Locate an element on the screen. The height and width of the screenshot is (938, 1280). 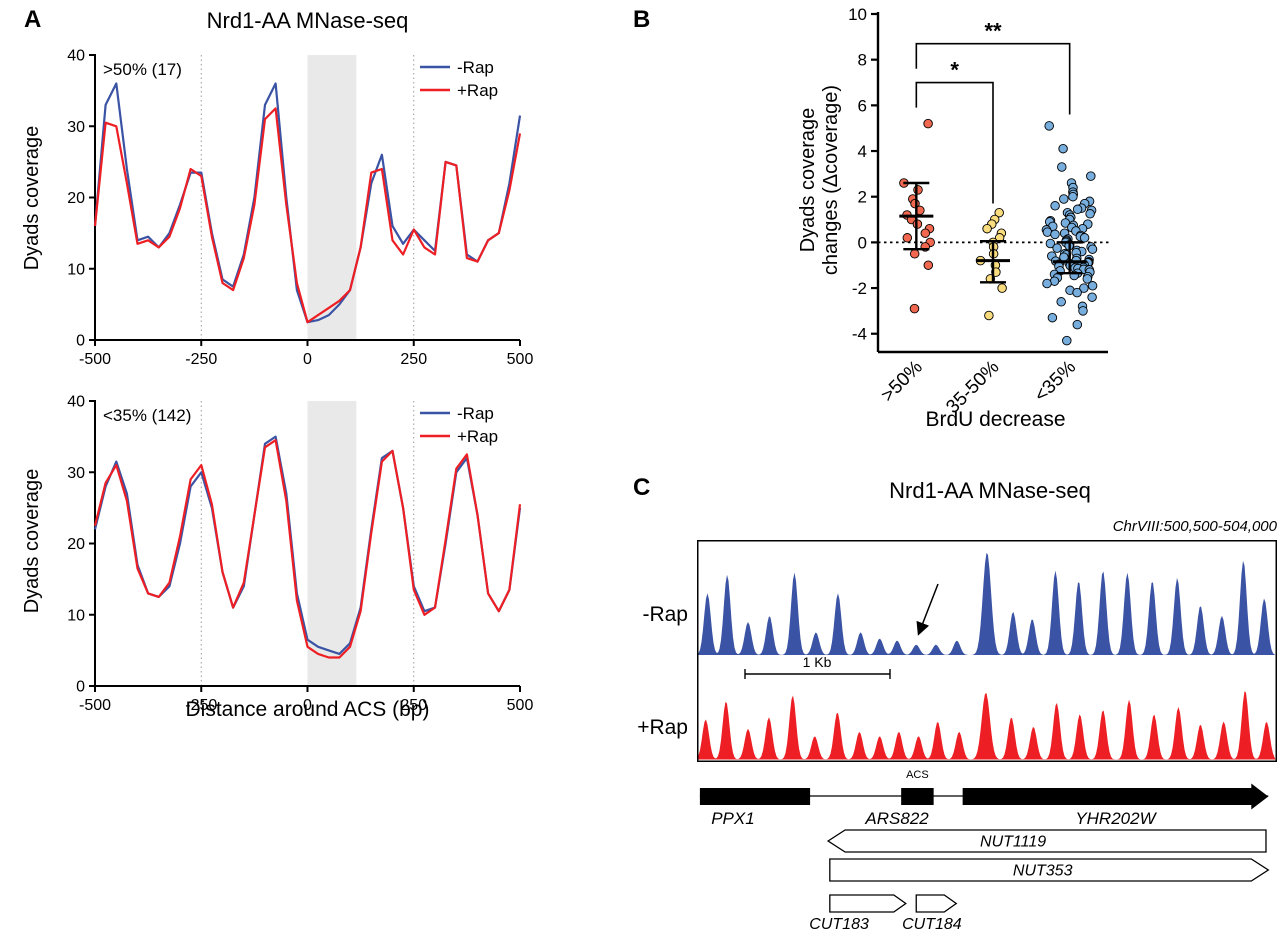
svg-text: CUT183 is located at coordinates (839, 924).